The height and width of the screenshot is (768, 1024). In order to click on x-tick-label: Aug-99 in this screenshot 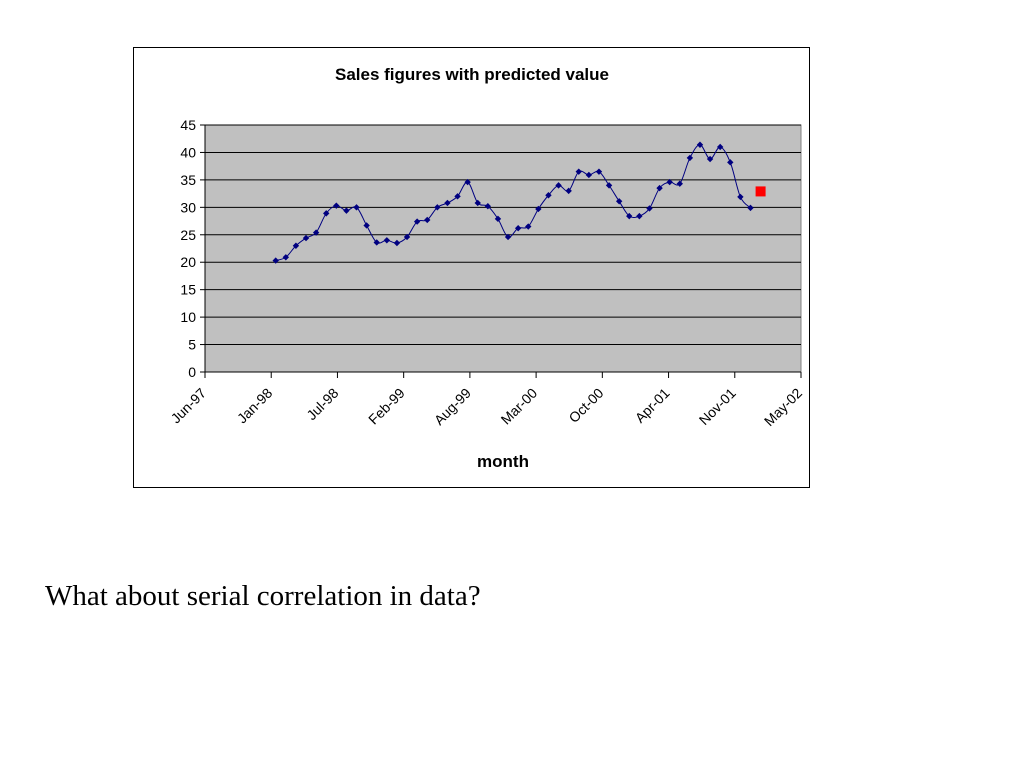, I will do `click(452, 406)`.